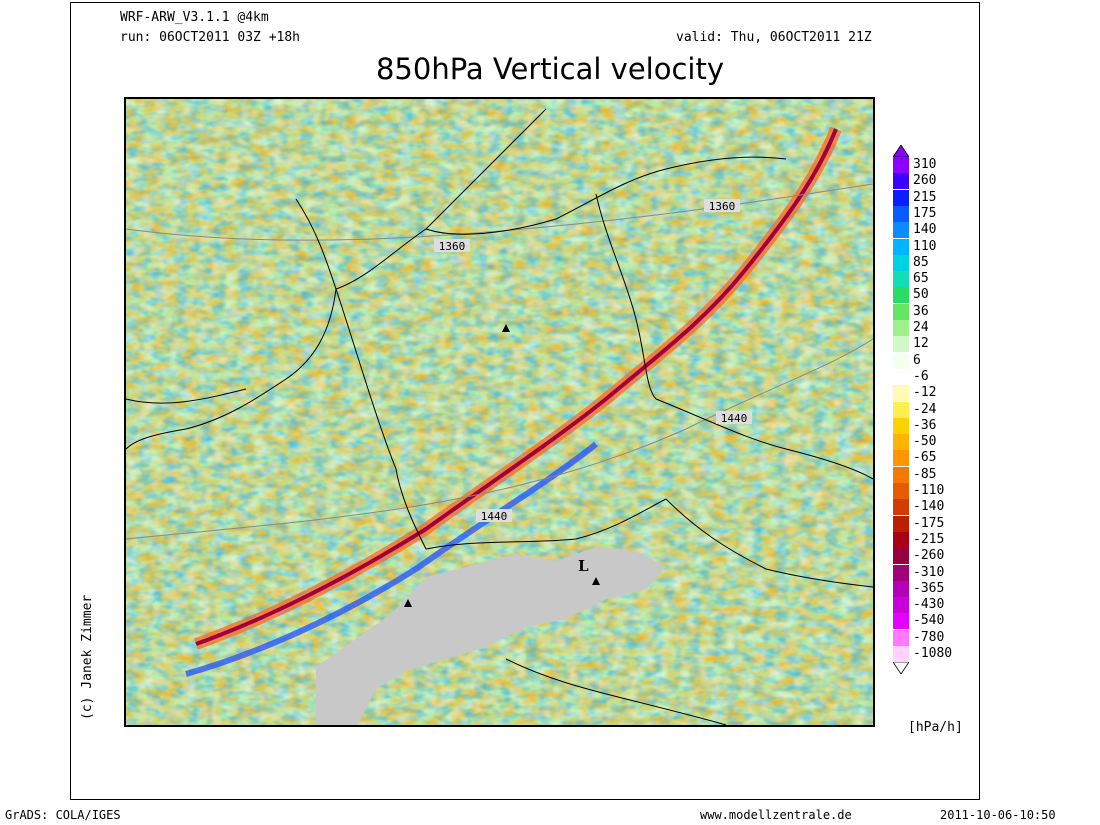 The height and width of the screenshot is (825, 1100). Describe the element at coordinates (921, 311) in the screenshot. I see `legend-label: 36` at that location.